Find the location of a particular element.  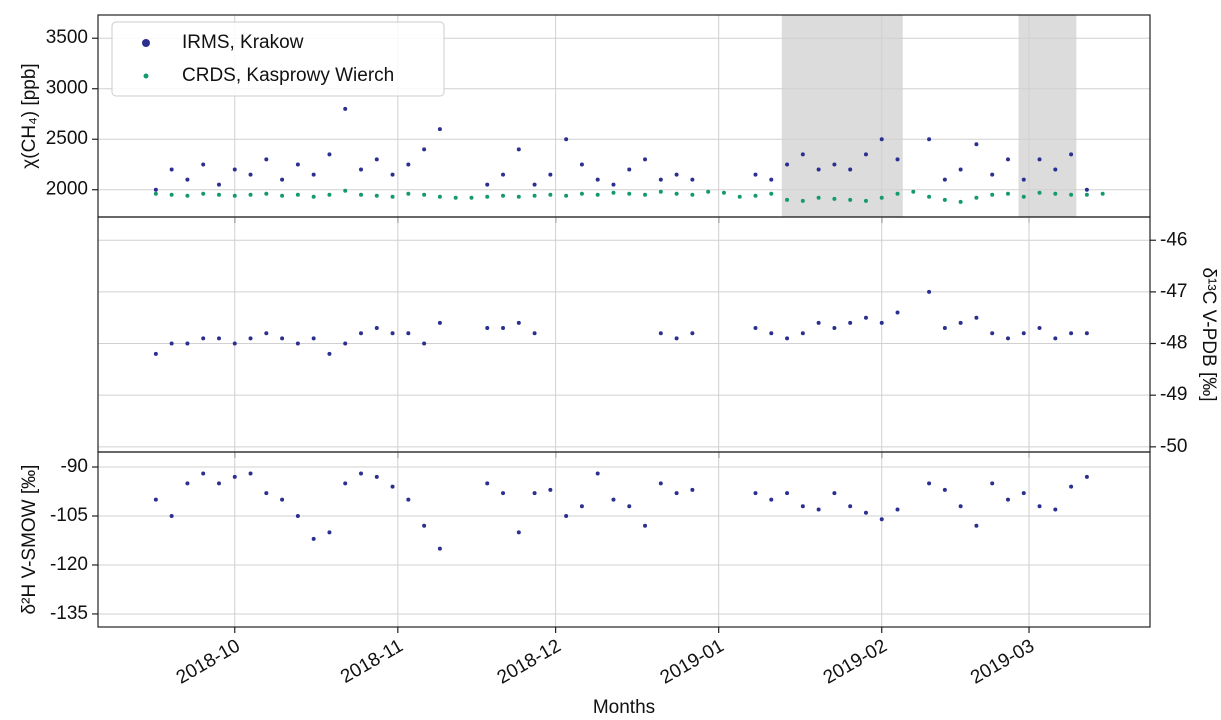

y-axis-label: δ²H V-SMOW [‰] is located at coordinates (29, 540).